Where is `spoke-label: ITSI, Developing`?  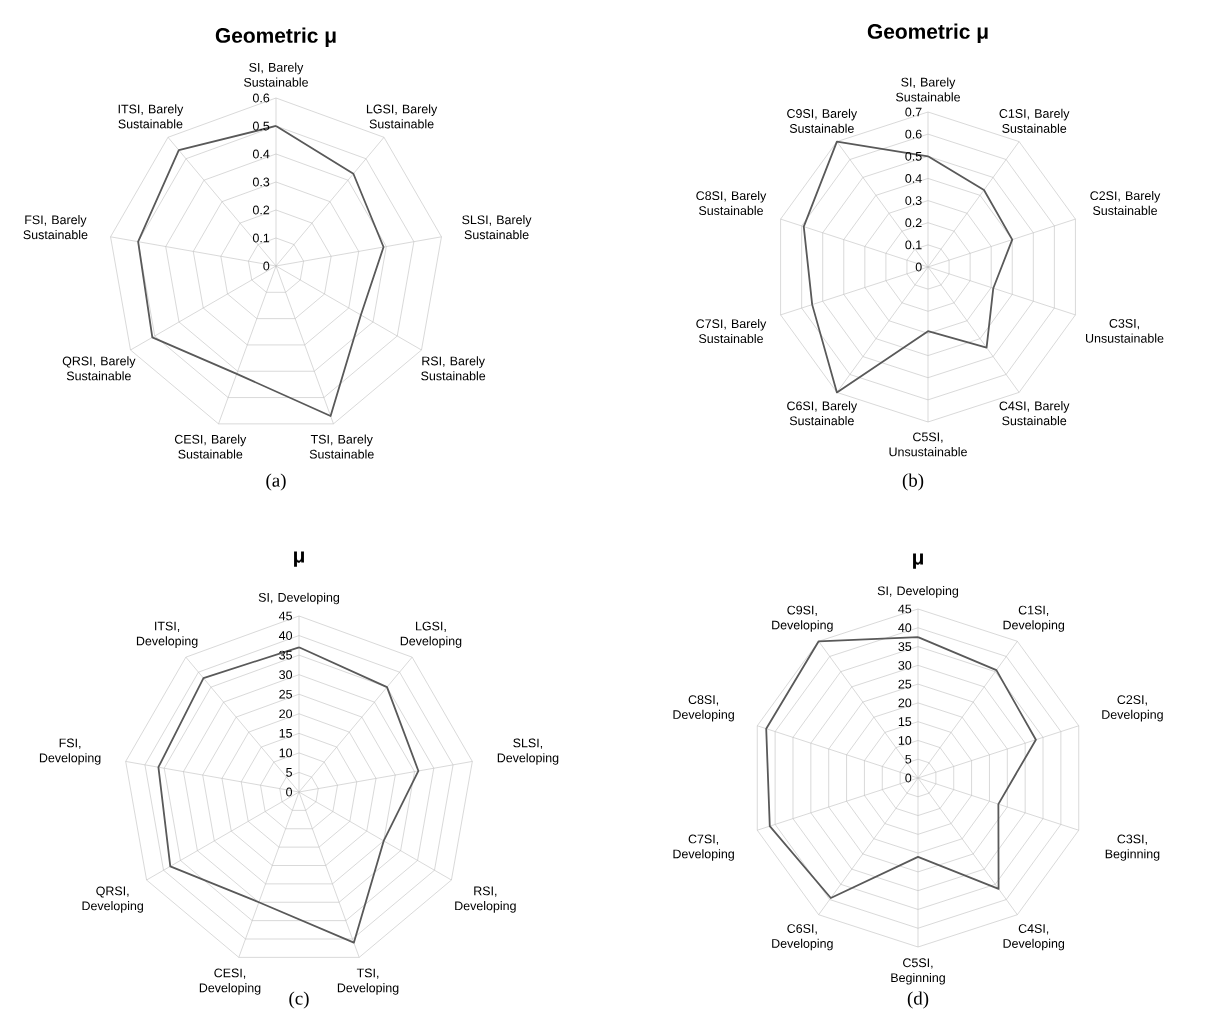 spoke-label: ITSI, Developing is located at coordinates (167, 634).